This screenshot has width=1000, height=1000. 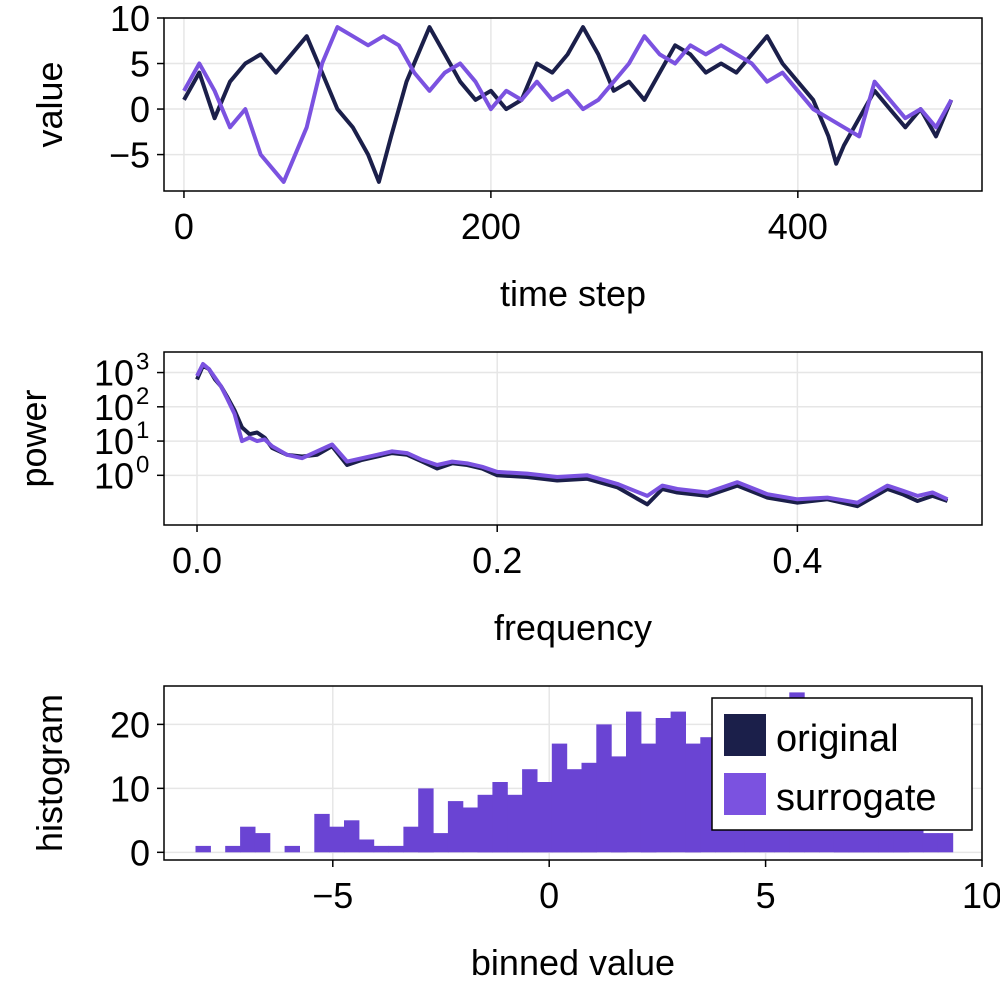 What do you see at coordinates (197, 560) in the screenshot?
I see `p2-xtick-label: 0.0` at bounding box center [197, 560].